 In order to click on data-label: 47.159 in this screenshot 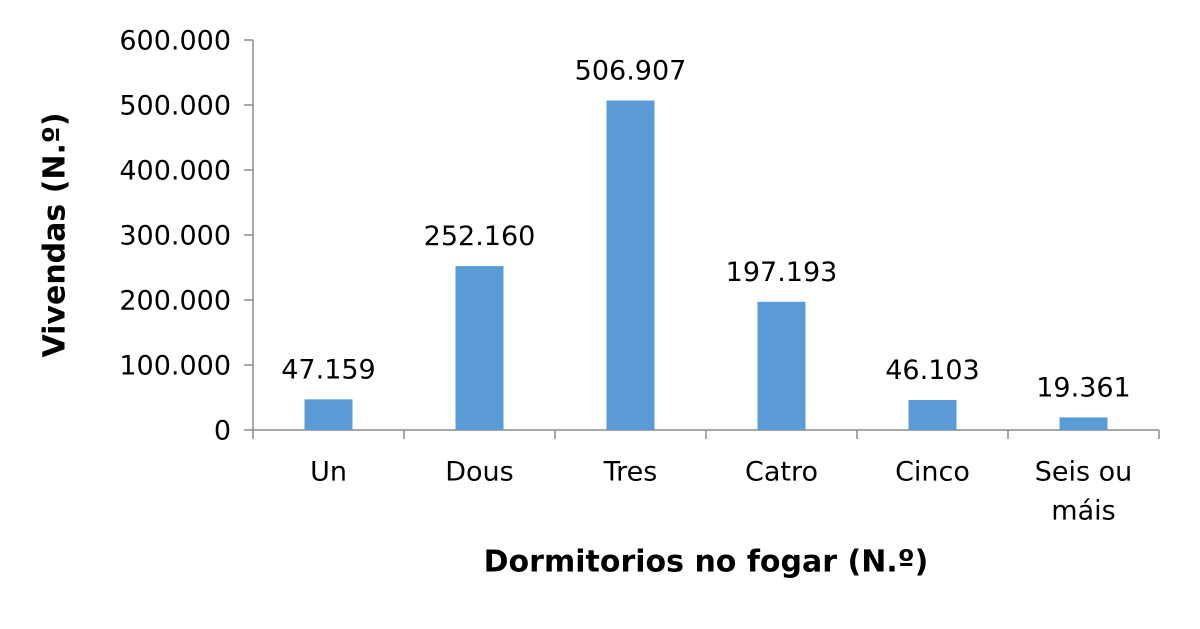, I will do `click(328, 369)`.